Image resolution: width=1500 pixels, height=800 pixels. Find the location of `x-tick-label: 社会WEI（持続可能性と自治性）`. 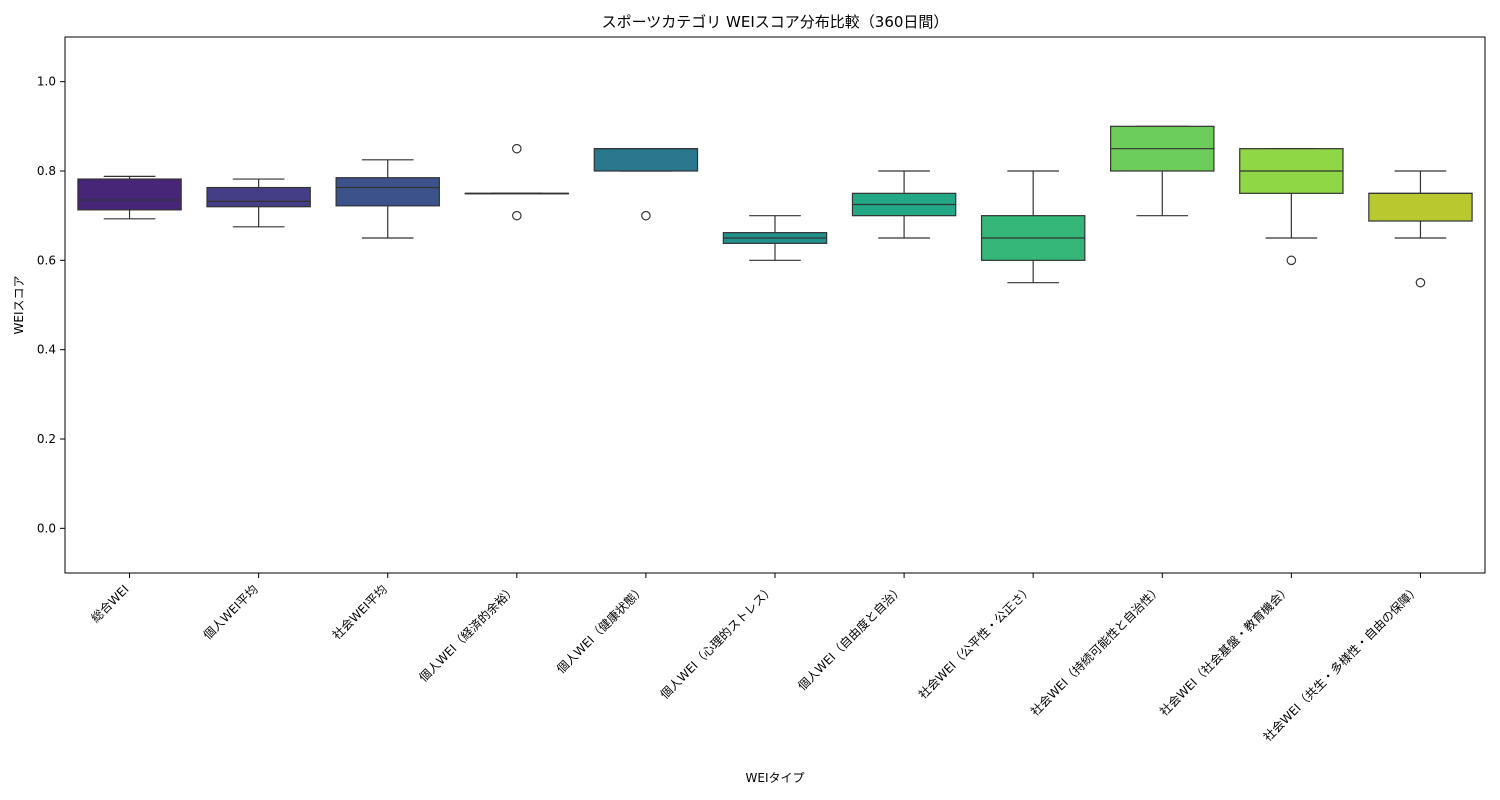

x-tick-label: 社会WEI（持続可能性と自治性） is located at coordinates (1095, 650).